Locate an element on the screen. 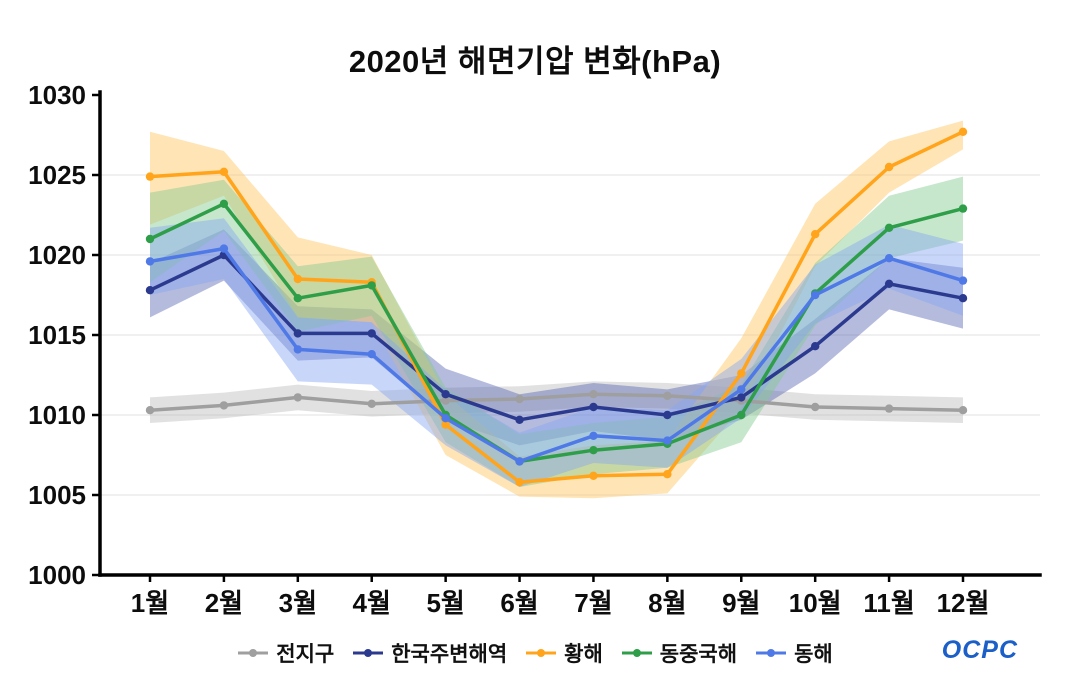 The width and height of the screenshot is (1070, 700). legend-item-황해: 황해 is located at coordinates (564, 653).